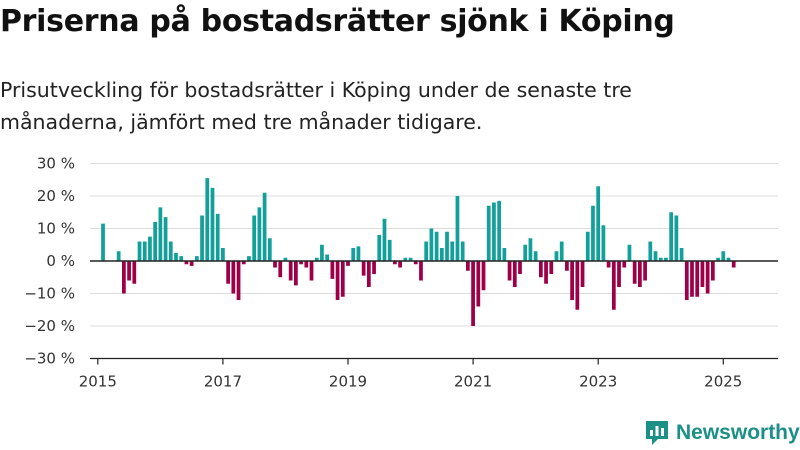  I want to click on y-tick-label: 20 %, so click(56, 196).